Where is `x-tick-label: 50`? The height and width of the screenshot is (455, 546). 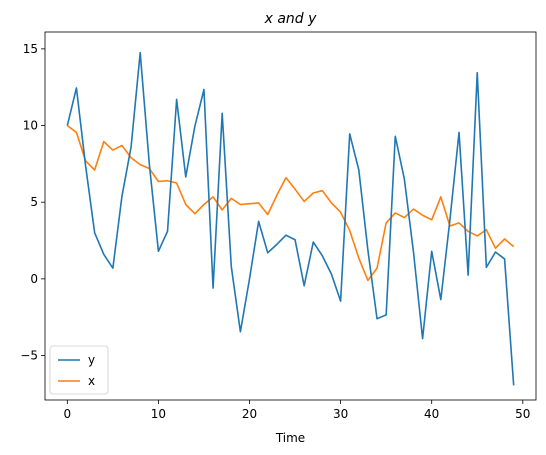
x-tick-label: 50 is located at coordinates (522, 414).